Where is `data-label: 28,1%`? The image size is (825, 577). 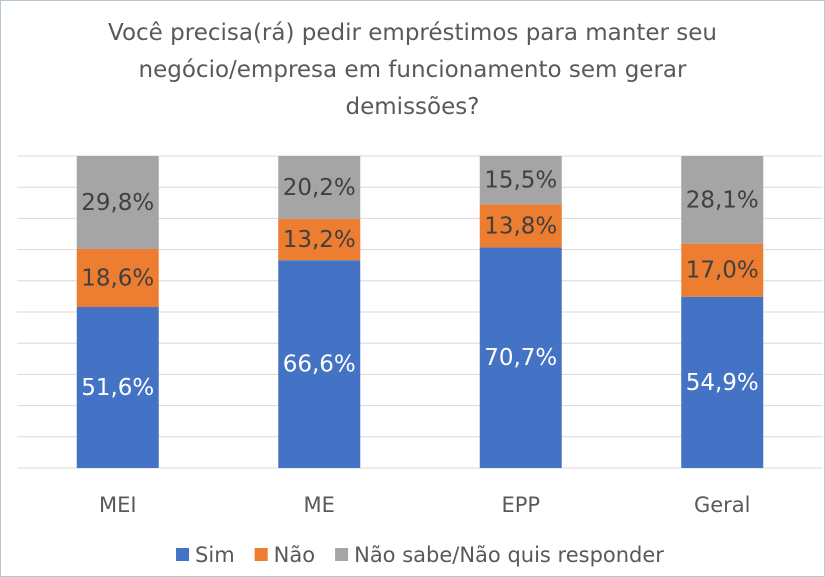 data-label: 28,1% is located at coordinates (722, 200).